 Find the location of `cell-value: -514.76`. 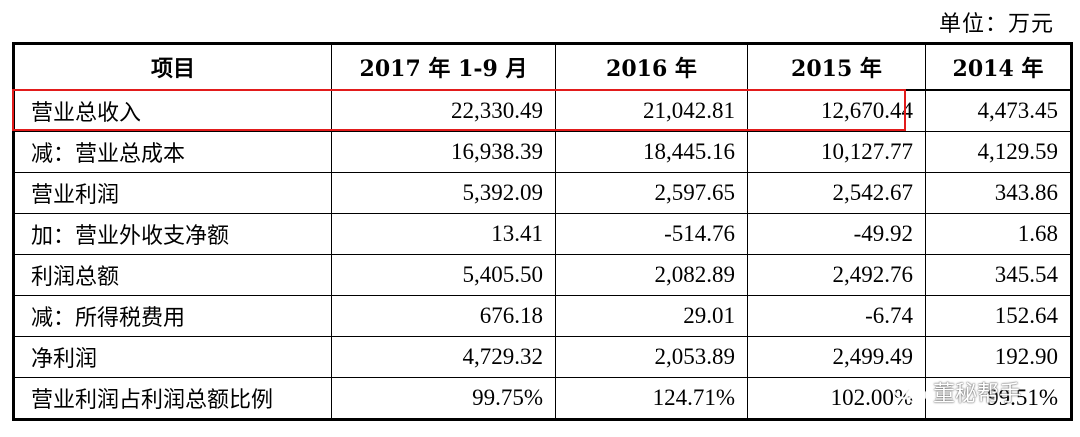

cell-value: -514.76 is located at coordinates (651, 234).